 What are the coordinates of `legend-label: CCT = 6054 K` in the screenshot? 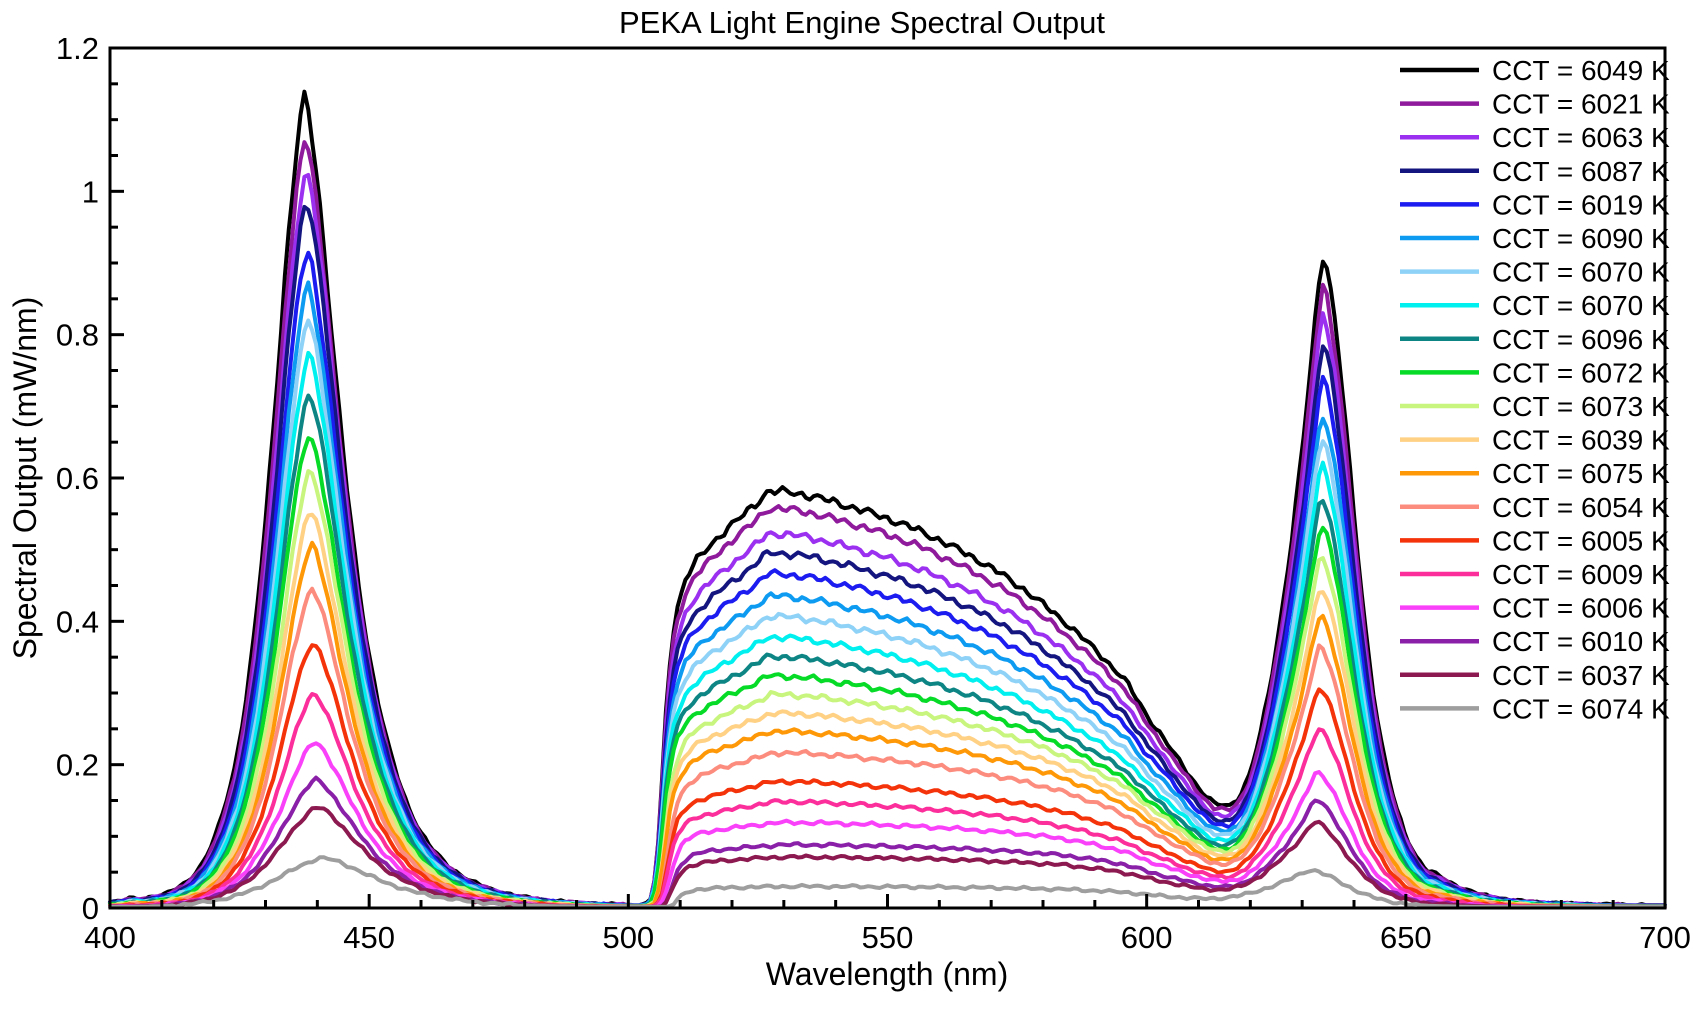 It's located at (1581, 507).